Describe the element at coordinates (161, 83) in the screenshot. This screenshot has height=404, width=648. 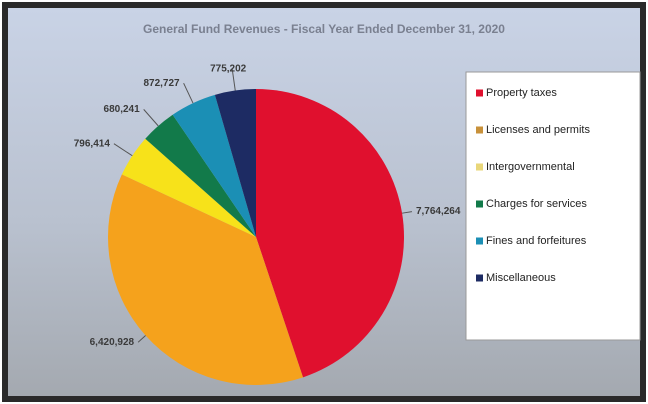
I see `data-label: 872,727` at that location.